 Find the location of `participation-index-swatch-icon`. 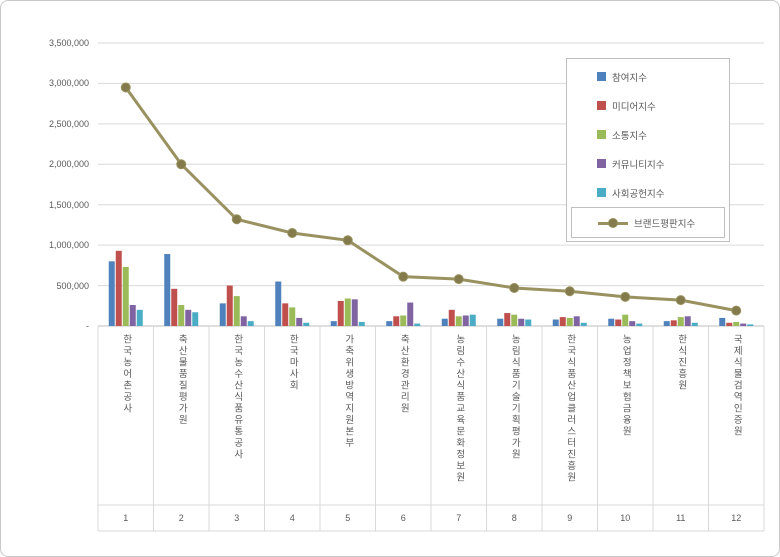

participation-index-swatch-icon is located at coordinates (601, 76).